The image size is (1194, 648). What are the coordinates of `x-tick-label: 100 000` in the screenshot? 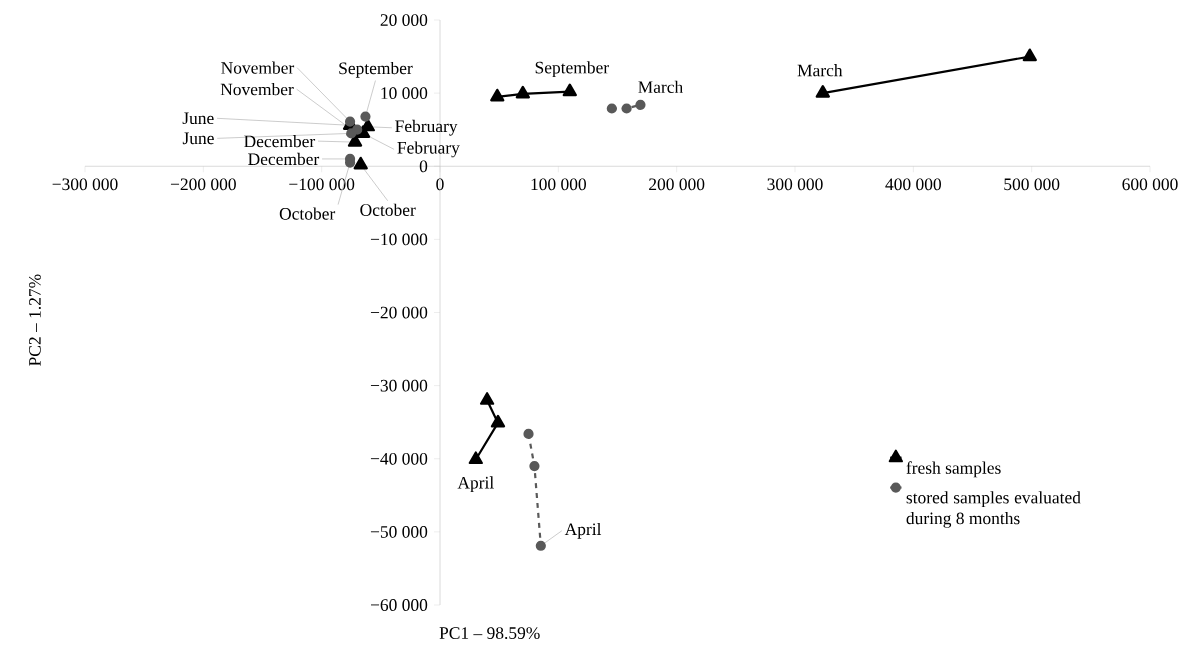 It's located at (558, 184).